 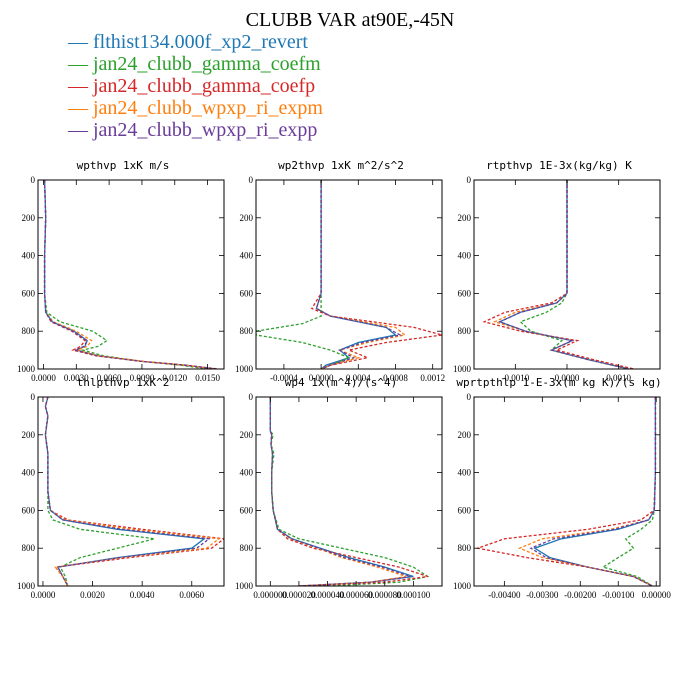 I want to click on x-tick-label: 0.0120, so click(x=174, y=378).